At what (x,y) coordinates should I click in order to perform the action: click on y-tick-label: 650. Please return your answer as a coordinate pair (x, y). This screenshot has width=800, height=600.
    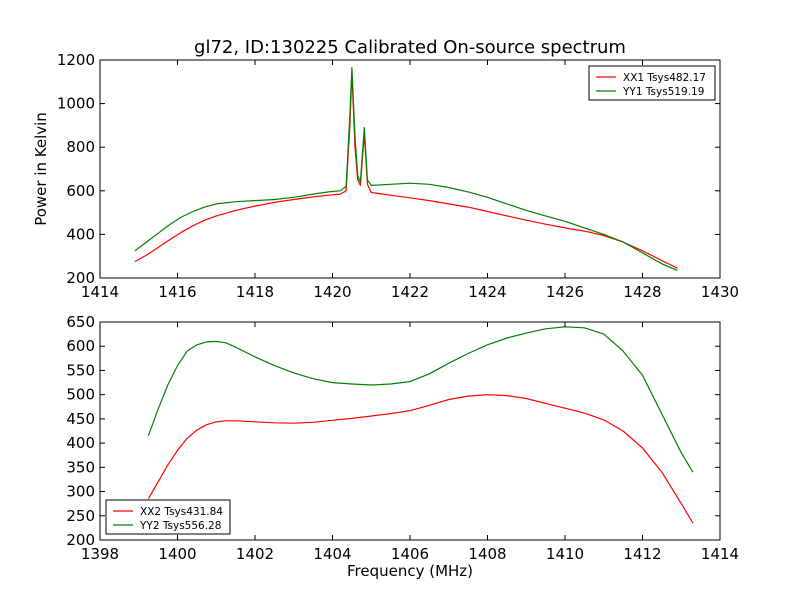
    Looking at the image, I should click on (80, 322).